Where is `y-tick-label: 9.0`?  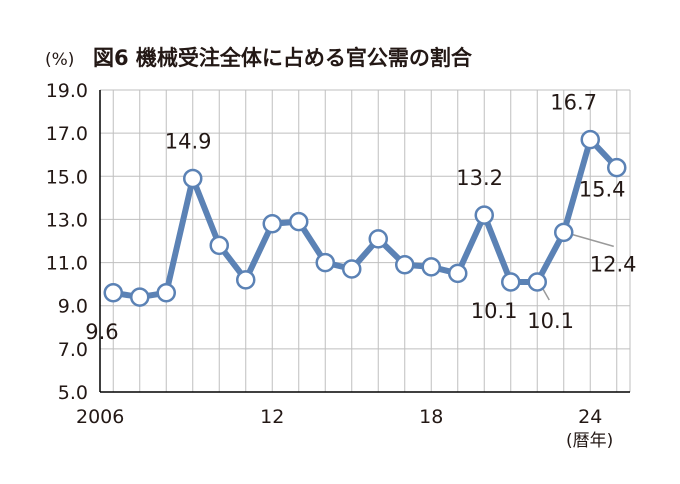
y-tick-label: 9.0 is located at coordinates (73, 307).